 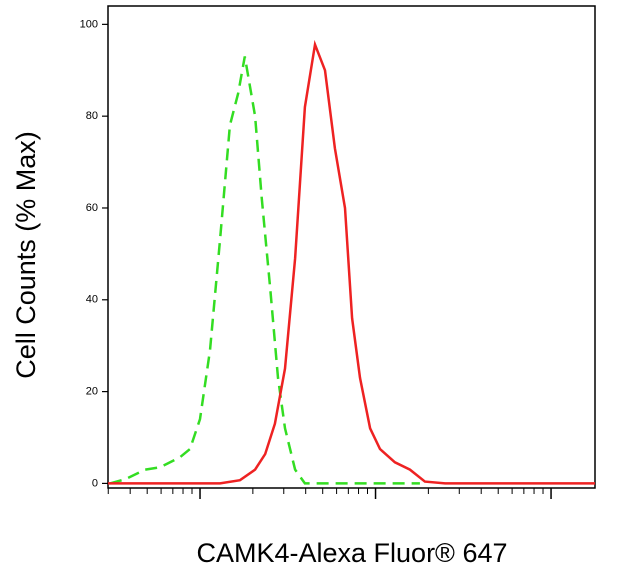 What do you see at coordinates (351, 553) in the screenshot?
I see `x-axis-title: CAMK4-Alexa Fluor® 647` at bounding box center [351, 553].